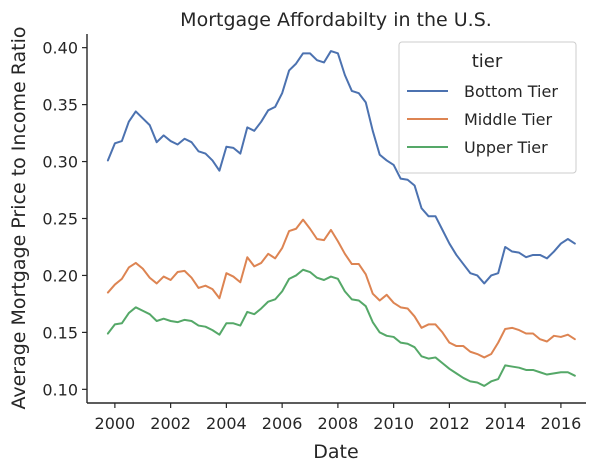 This screenshot has width=593, height=471. What do you see at coordinates (170, 423) in the screenshot?
I see `x-tick-label: 2002` at bounding box center [170, 423].